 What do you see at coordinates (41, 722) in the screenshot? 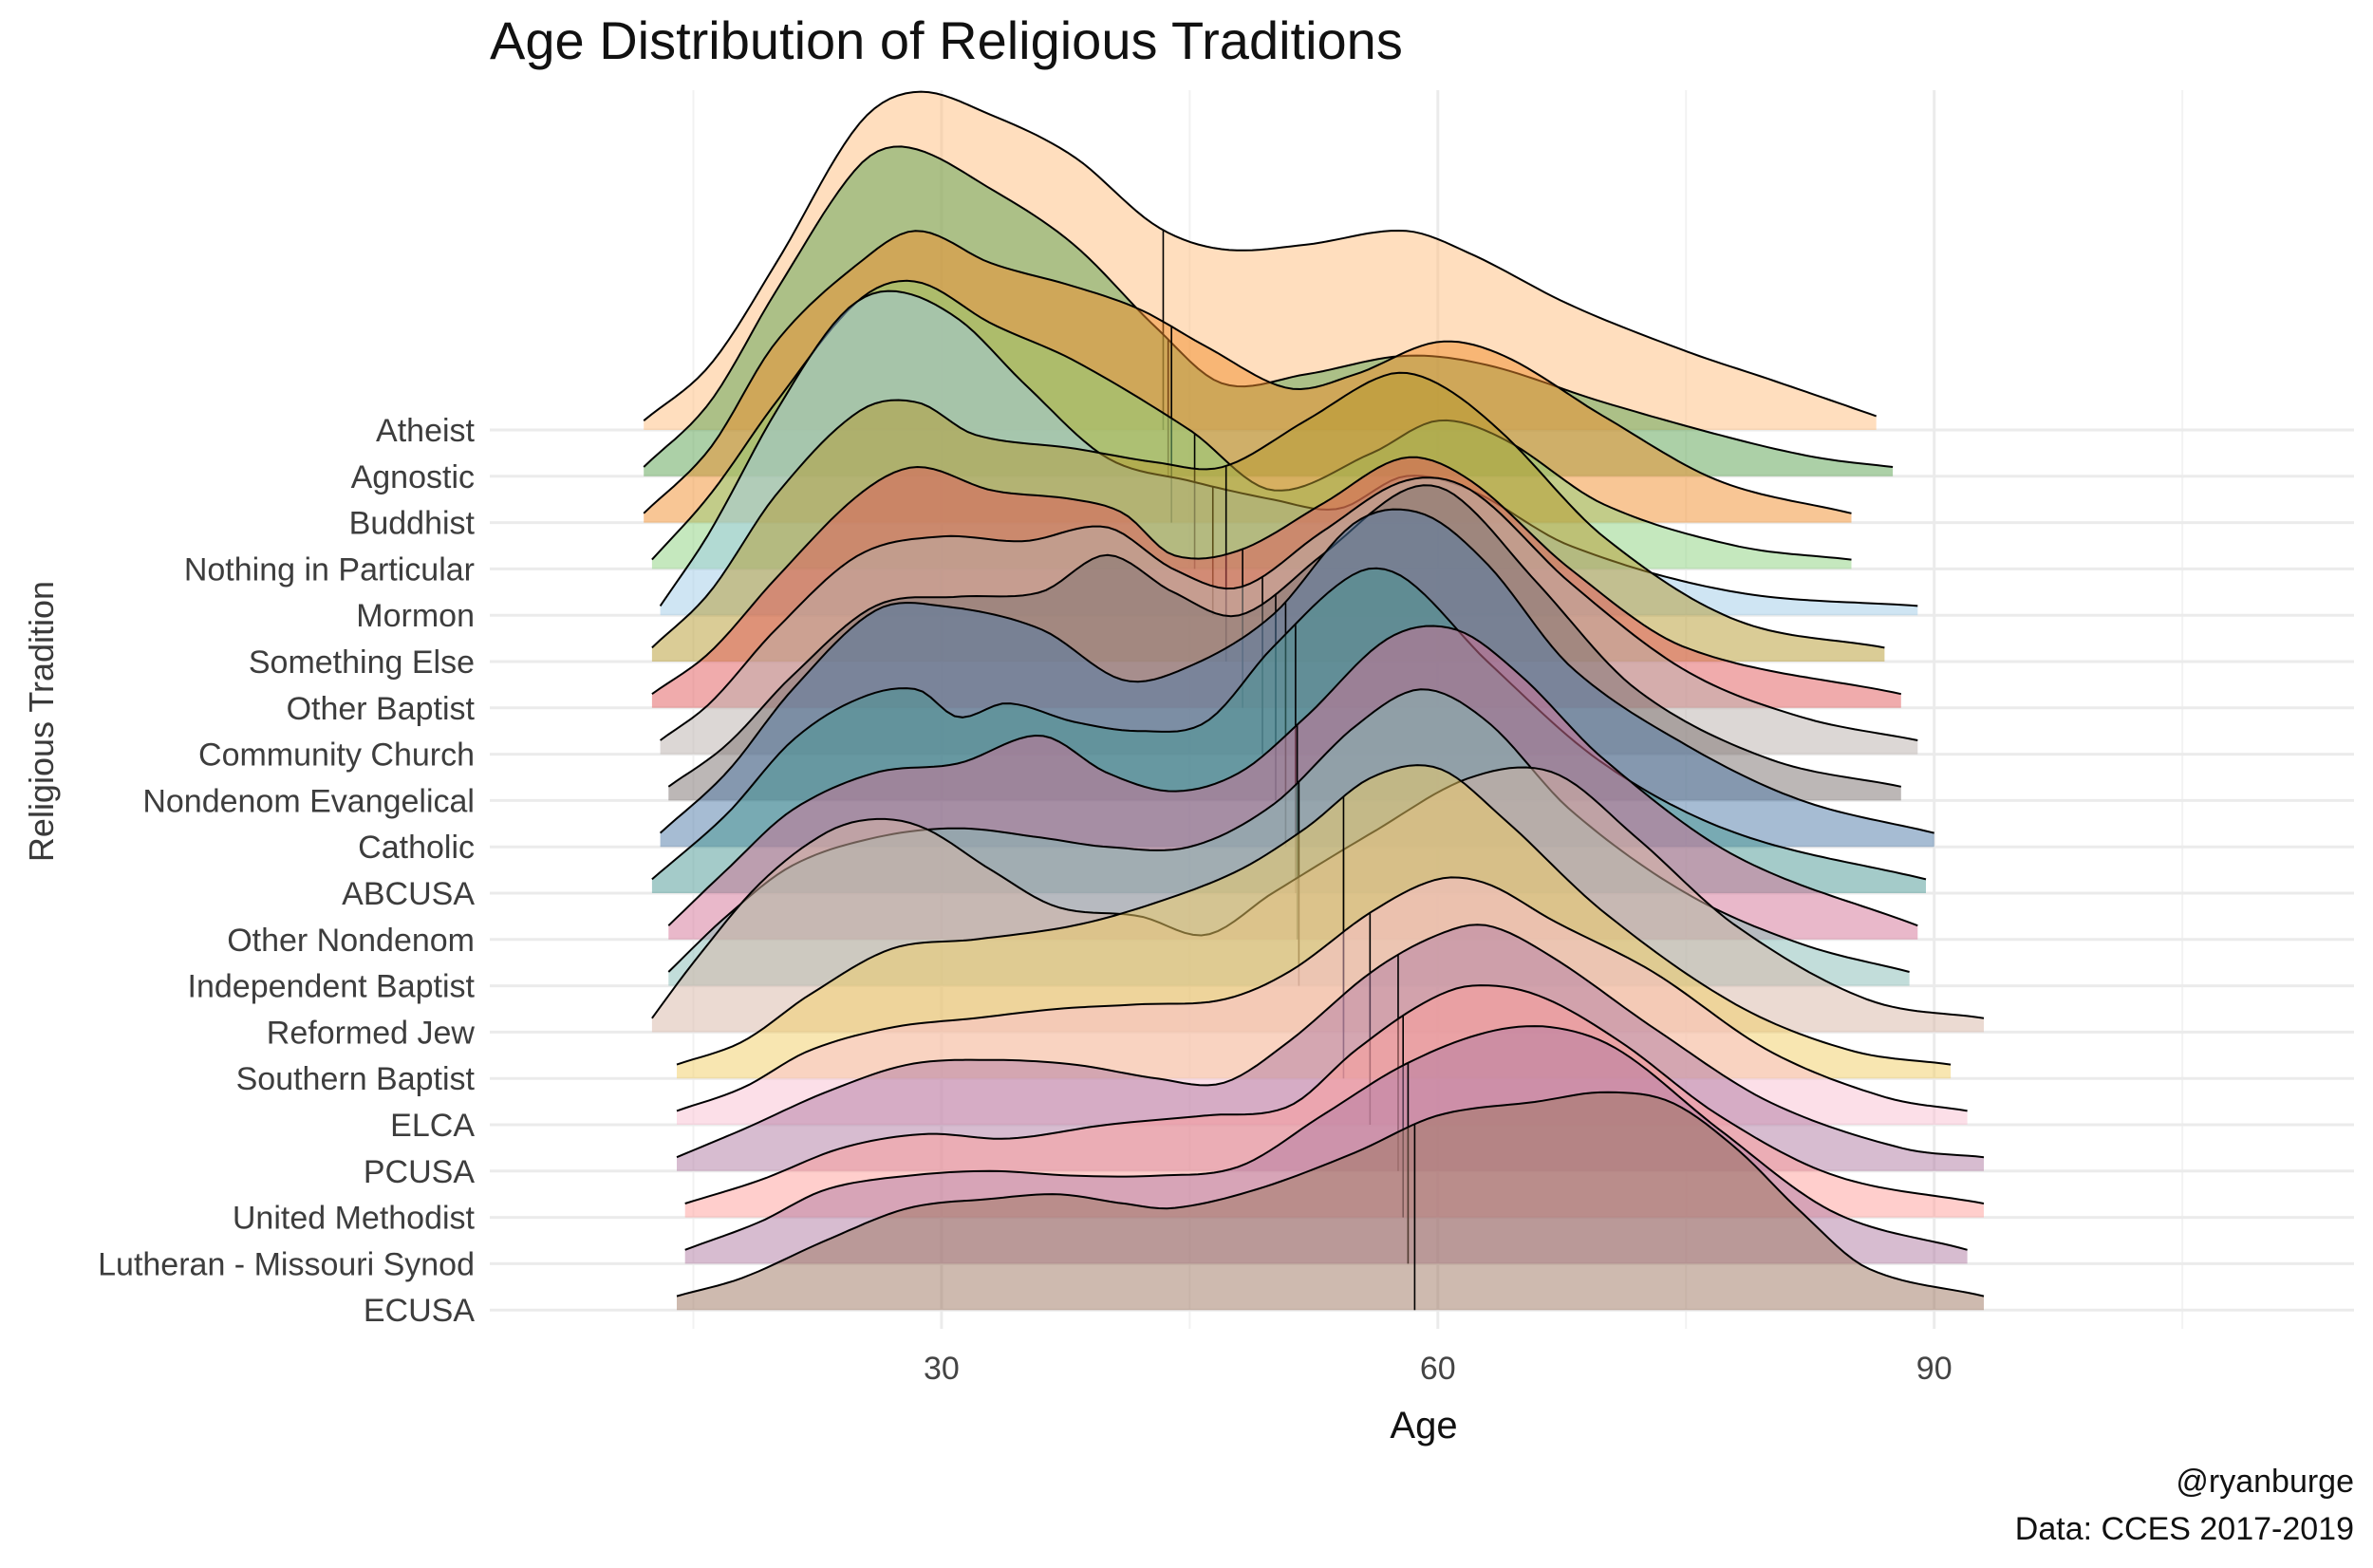
I see `y-axis-label: Religious Tradition` at bounding box center [41, 722].